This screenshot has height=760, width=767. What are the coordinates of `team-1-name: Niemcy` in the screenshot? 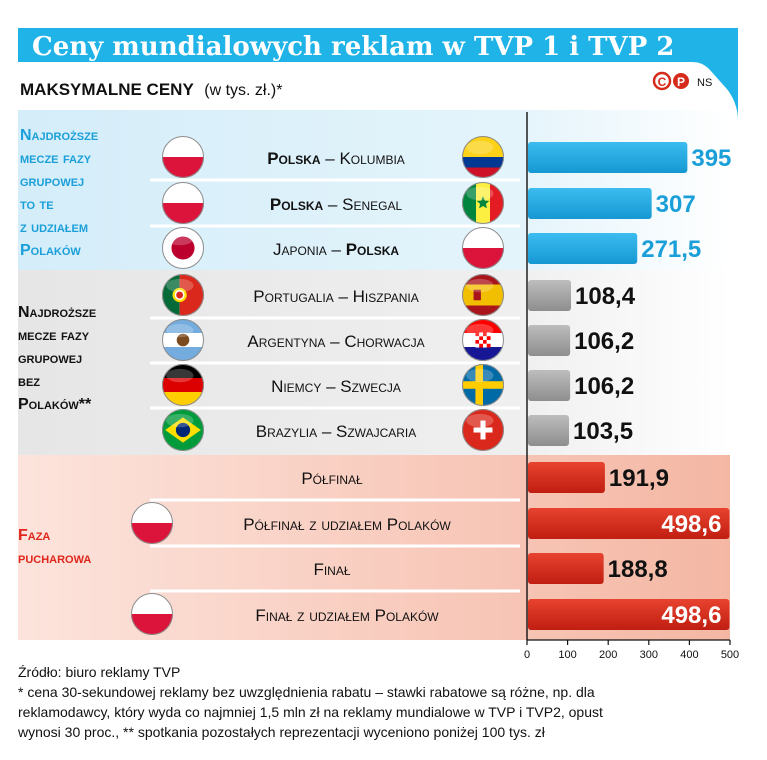 It's located at (296, 386).